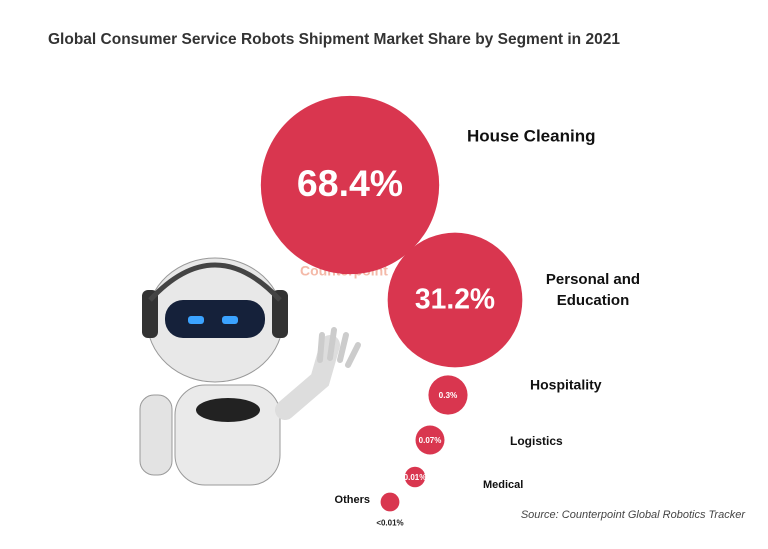 The image size is (768, 549). I want to click on category-label: Logistics, so click(536, 441).